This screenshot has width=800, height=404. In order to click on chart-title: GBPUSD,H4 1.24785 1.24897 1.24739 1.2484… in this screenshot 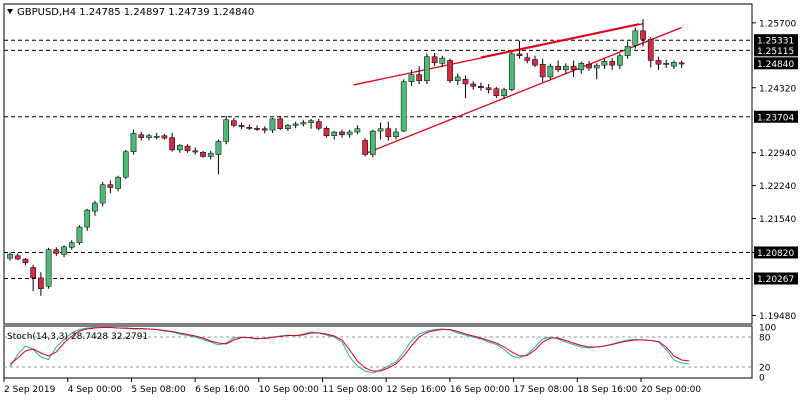, I will do `click(135, 12)`.